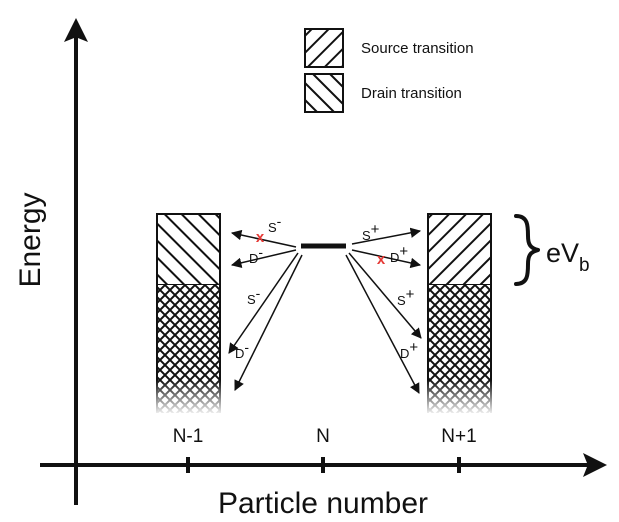 Image resolution: width=619 pixels, height=522 pixels. I want to click on left-block-source-region, so click(188, 249).